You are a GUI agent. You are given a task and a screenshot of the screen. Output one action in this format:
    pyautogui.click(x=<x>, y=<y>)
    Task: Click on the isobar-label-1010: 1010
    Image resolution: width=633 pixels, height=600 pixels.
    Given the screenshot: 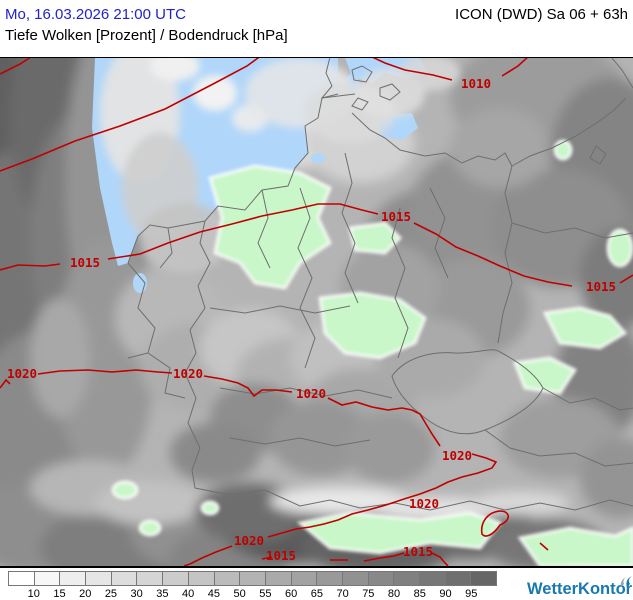 What is the action you would take?
    pyautogui.click(x=476, y=83)
    